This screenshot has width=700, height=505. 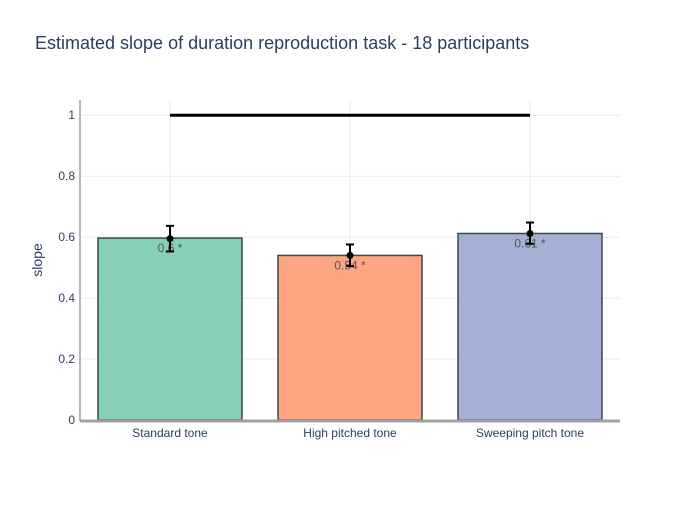 What do you see at coordinates (66, 237) in the screenshot?
I see `y-tick-label: 0.6` at bounding box center [66, 237].